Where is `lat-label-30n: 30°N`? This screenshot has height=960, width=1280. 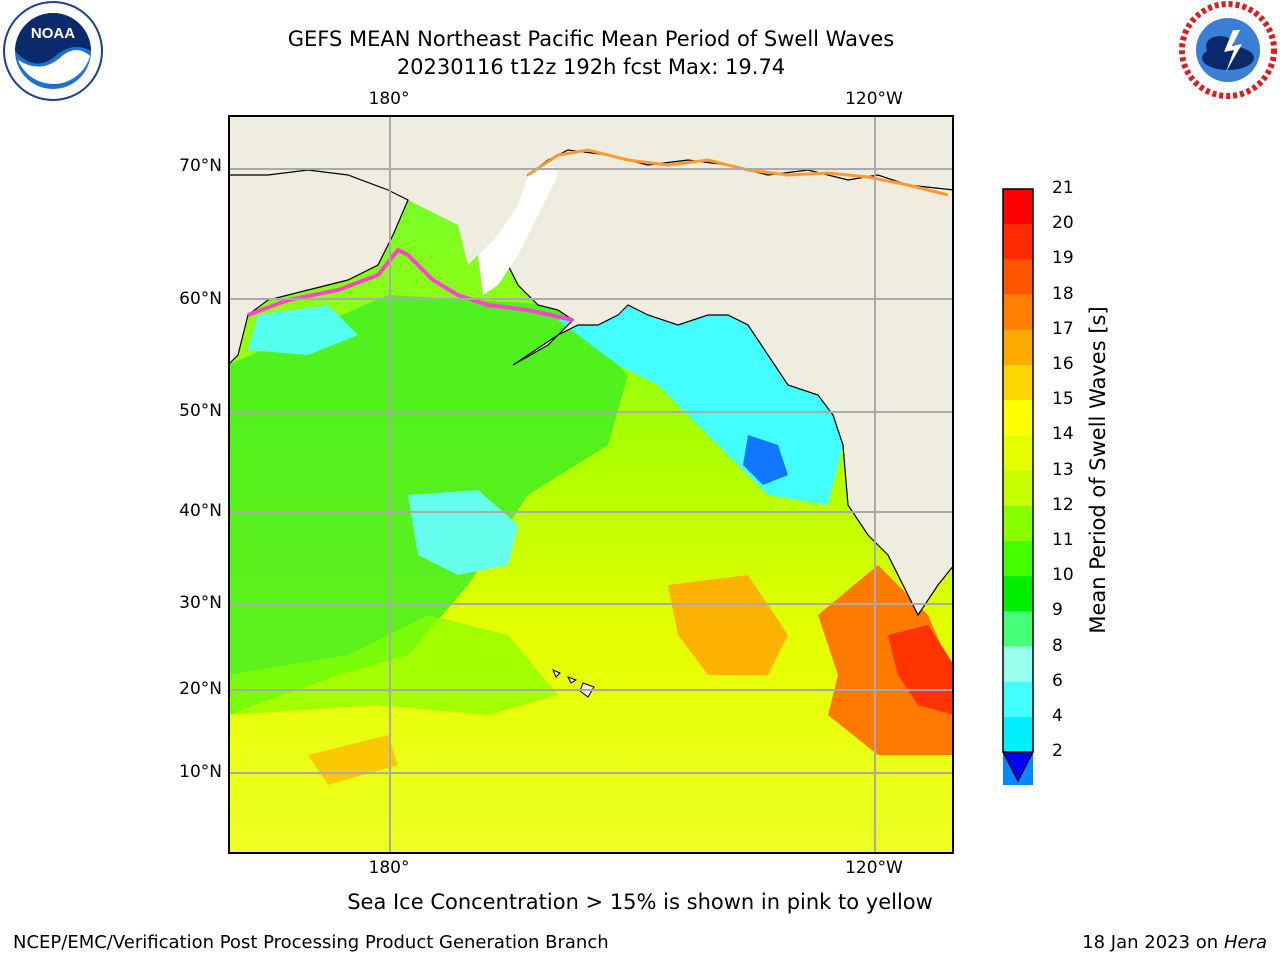 lat-label-30n: 30°N is located at coordinates (200, 603).